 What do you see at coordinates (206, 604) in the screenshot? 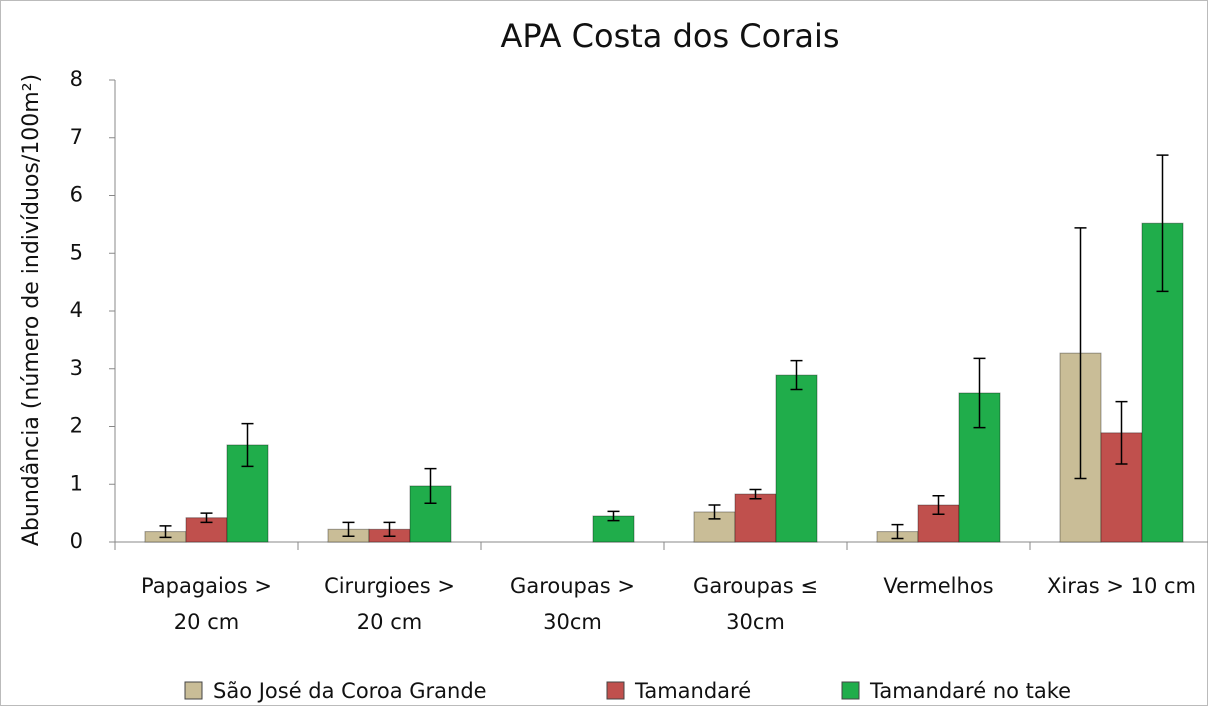
I see `x-tick-label: Papagaios > 20 cm` at bounding box center [206, 604].